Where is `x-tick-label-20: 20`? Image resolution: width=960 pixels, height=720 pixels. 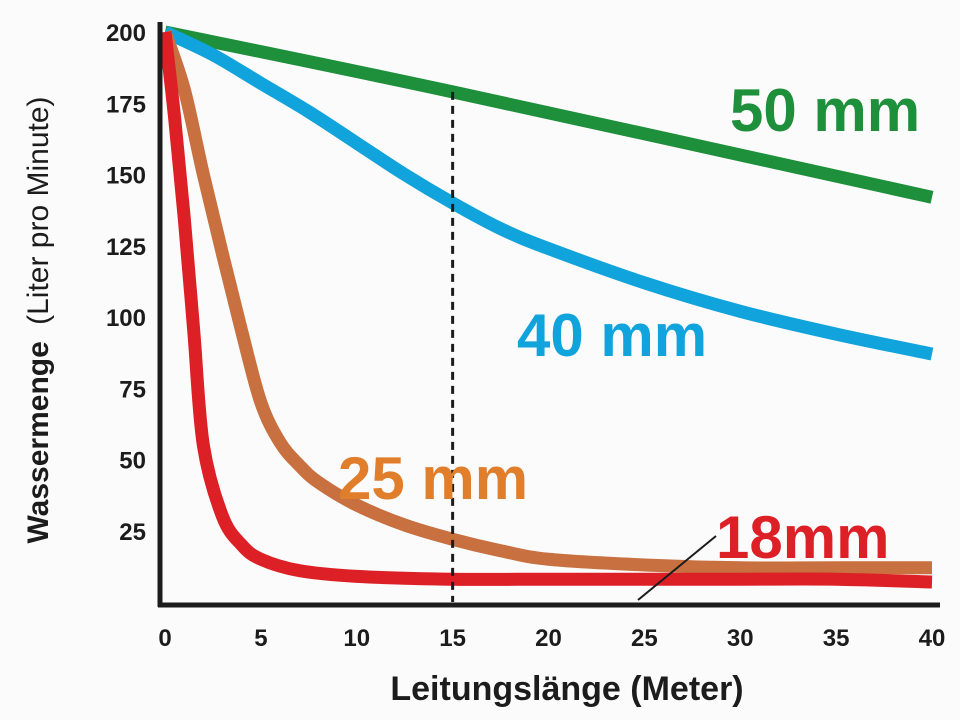 x-tick-label-20: 20 is located at coordinates (548, 638).